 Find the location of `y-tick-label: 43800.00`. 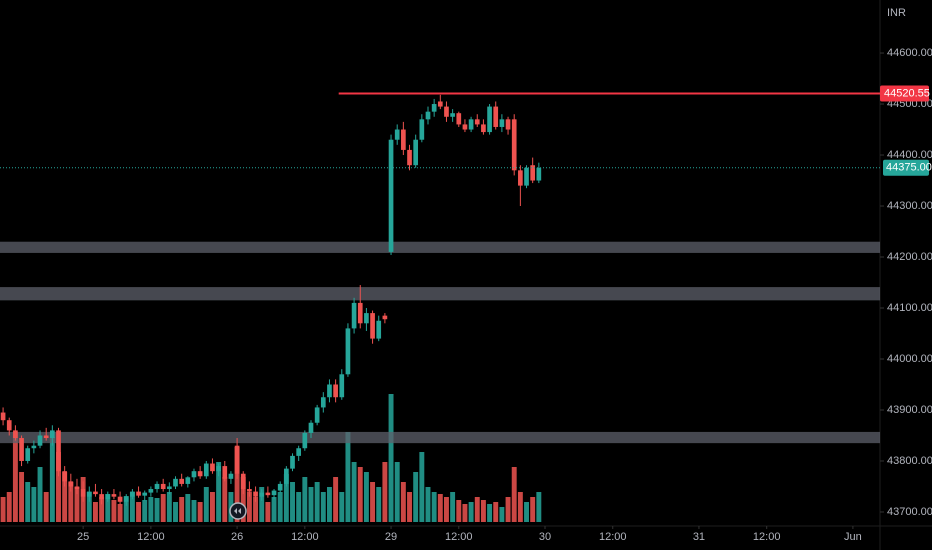

y-tick-label: 43800.00 is located at coordinates (909, 461).